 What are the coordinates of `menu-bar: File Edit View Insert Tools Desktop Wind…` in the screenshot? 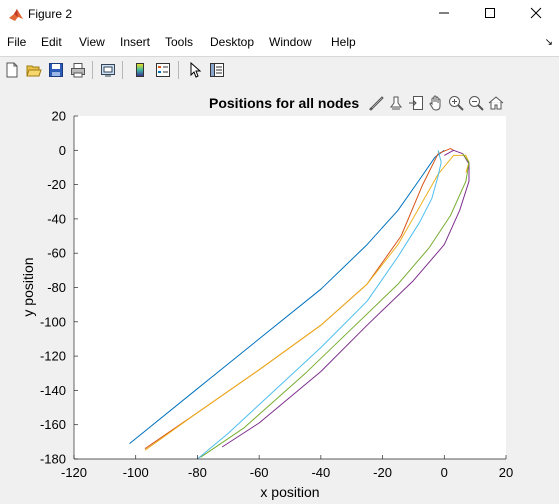 It's located at (279, 43).